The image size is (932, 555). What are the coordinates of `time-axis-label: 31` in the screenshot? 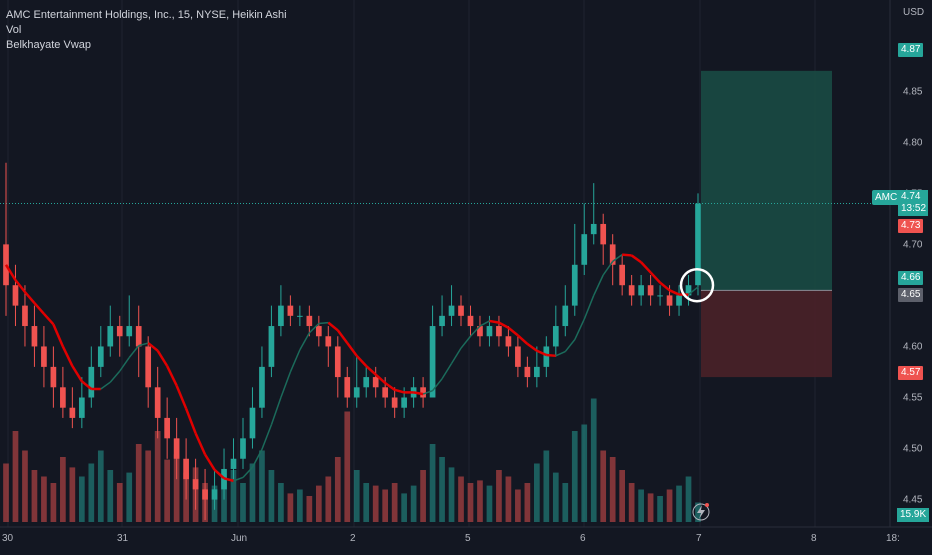 It's located at (123, 538).